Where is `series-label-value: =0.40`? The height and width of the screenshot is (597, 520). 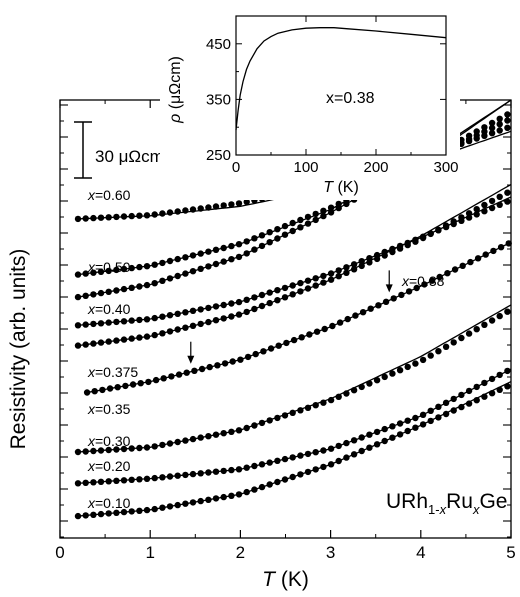
series-label-value: =0.40 is located at coordinates (113, 309).